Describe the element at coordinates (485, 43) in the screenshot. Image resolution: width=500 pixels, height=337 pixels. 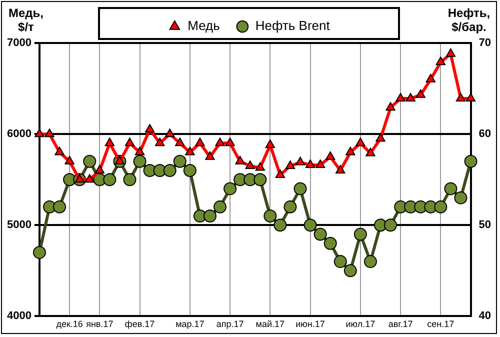
I see `y2-tick-label: 70` at that location.